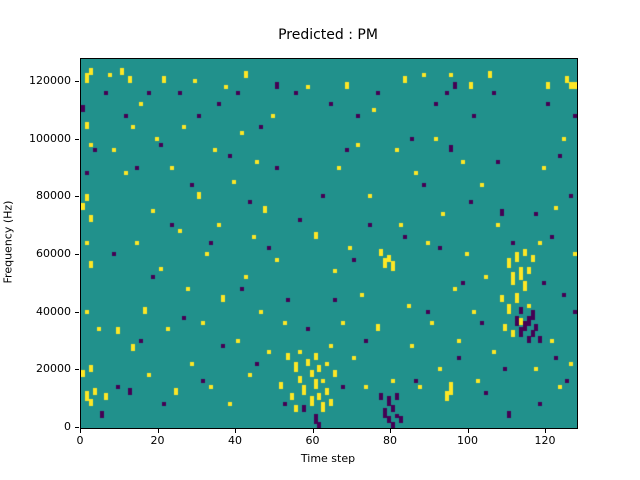  Describe the element at coordinates (53, 196) in the screenshot. I see `y-tick-label: 80000` at that location.